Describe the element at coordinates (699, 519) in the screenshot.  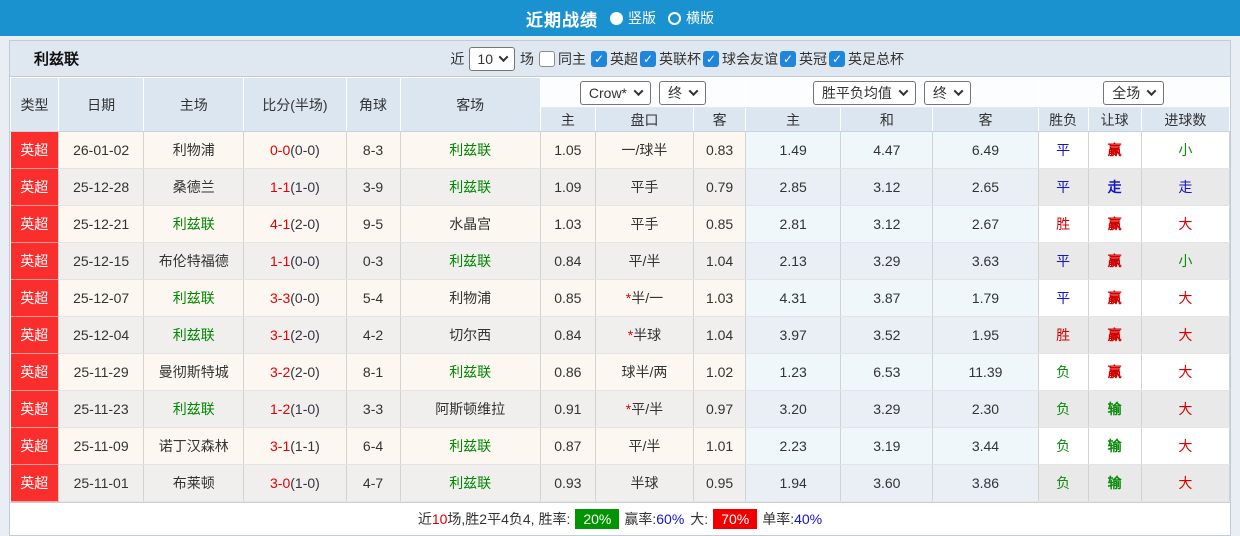
I see `big-label: 大:` at that location.